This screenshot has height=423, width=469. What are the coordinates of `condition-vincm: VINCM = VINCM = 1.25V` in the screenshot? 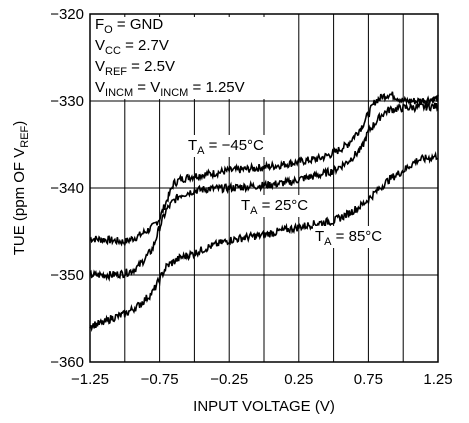 It's located at (170, 89).